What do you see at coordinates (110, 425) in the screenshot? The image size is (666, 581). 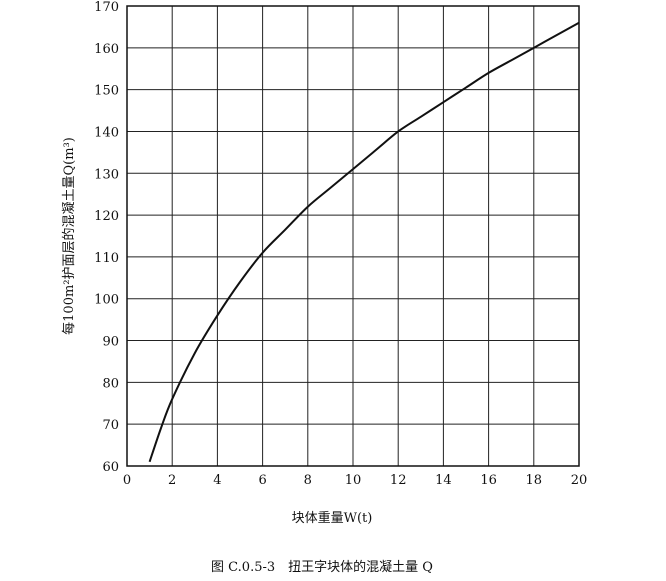 I see `y-tick-label-70: 70` at bounding box center [110, 425].